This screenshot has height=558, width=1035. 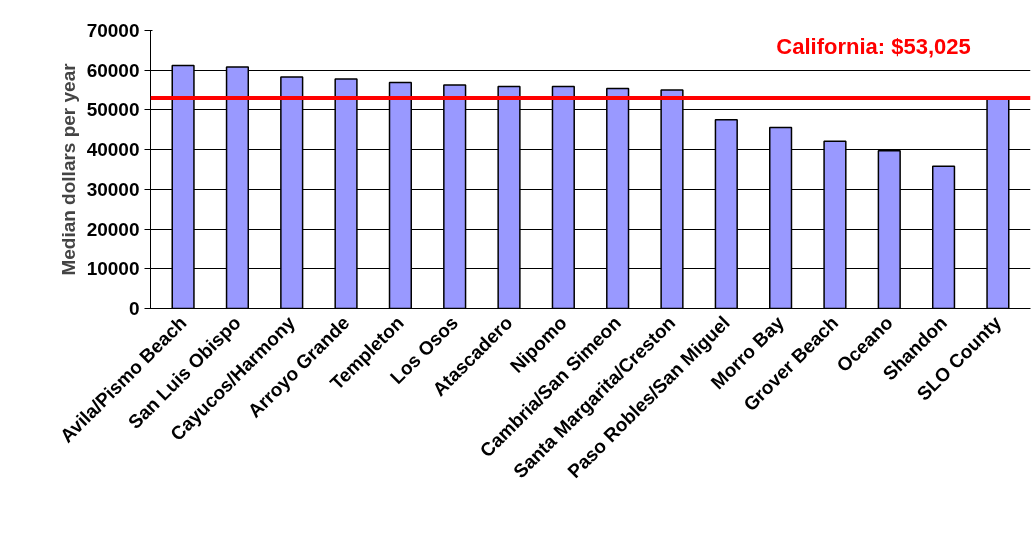 What do you see at coordinates (134, 308) in the screenshot?
I see `y-tick-label: 0` at bounding box center [134, 308].